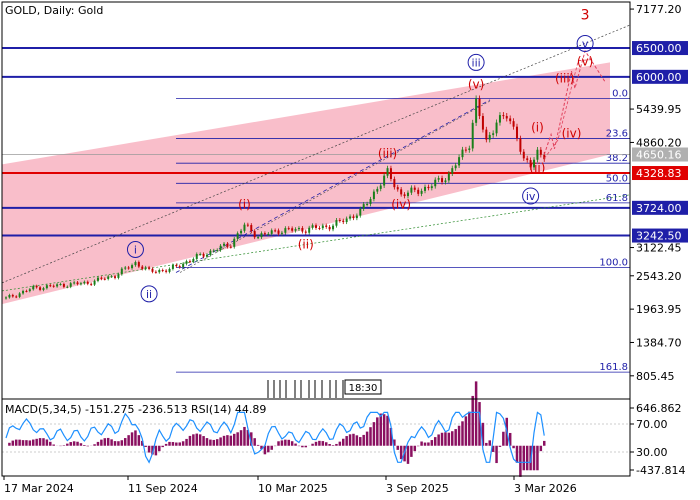  I want to click on price-axis-label: 6000.00, so click(659, 77).